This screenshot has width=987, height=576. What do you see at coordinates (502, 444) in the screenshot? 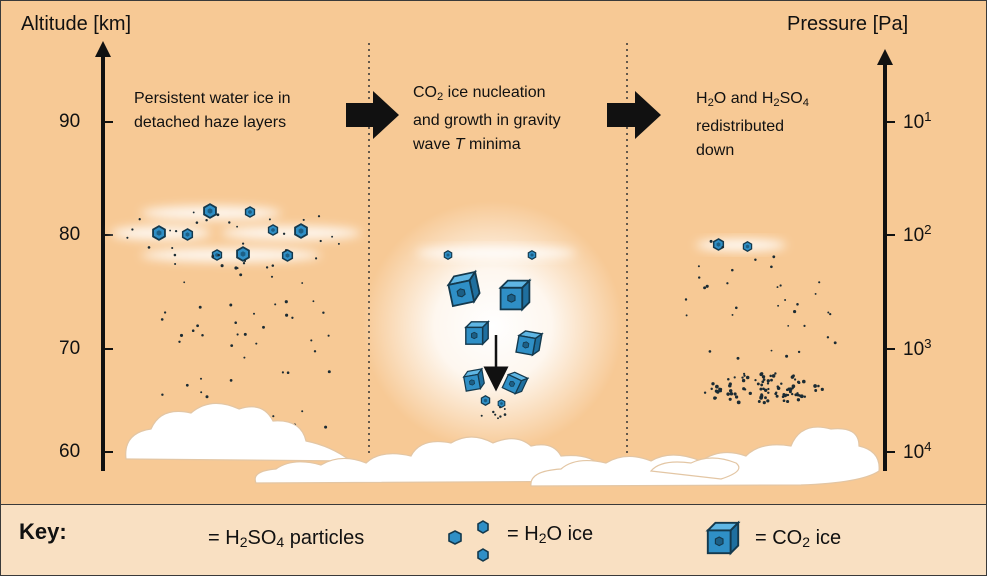
I see `cloud-deck` at bounding box center [502, 444].